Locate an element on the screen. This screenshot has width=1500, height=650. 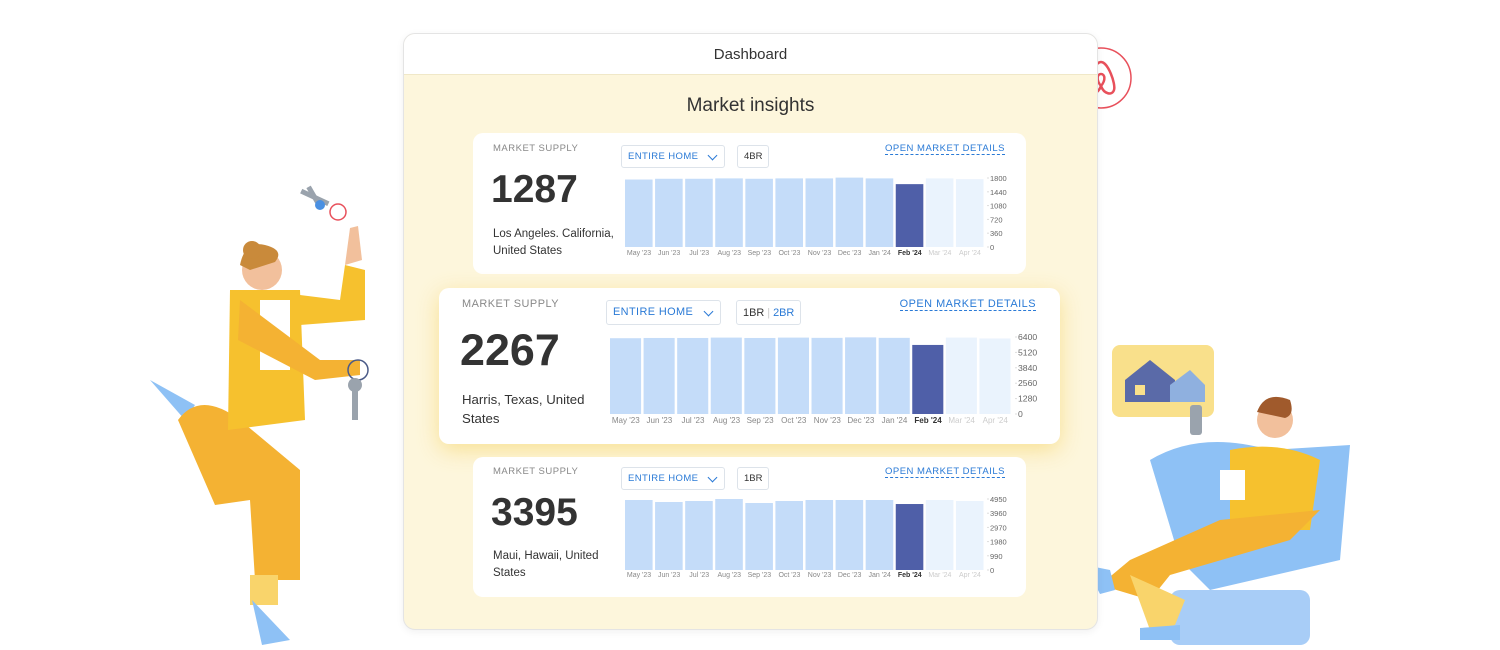
y-tick-label: 1800 is located at coordinates (998, 178).